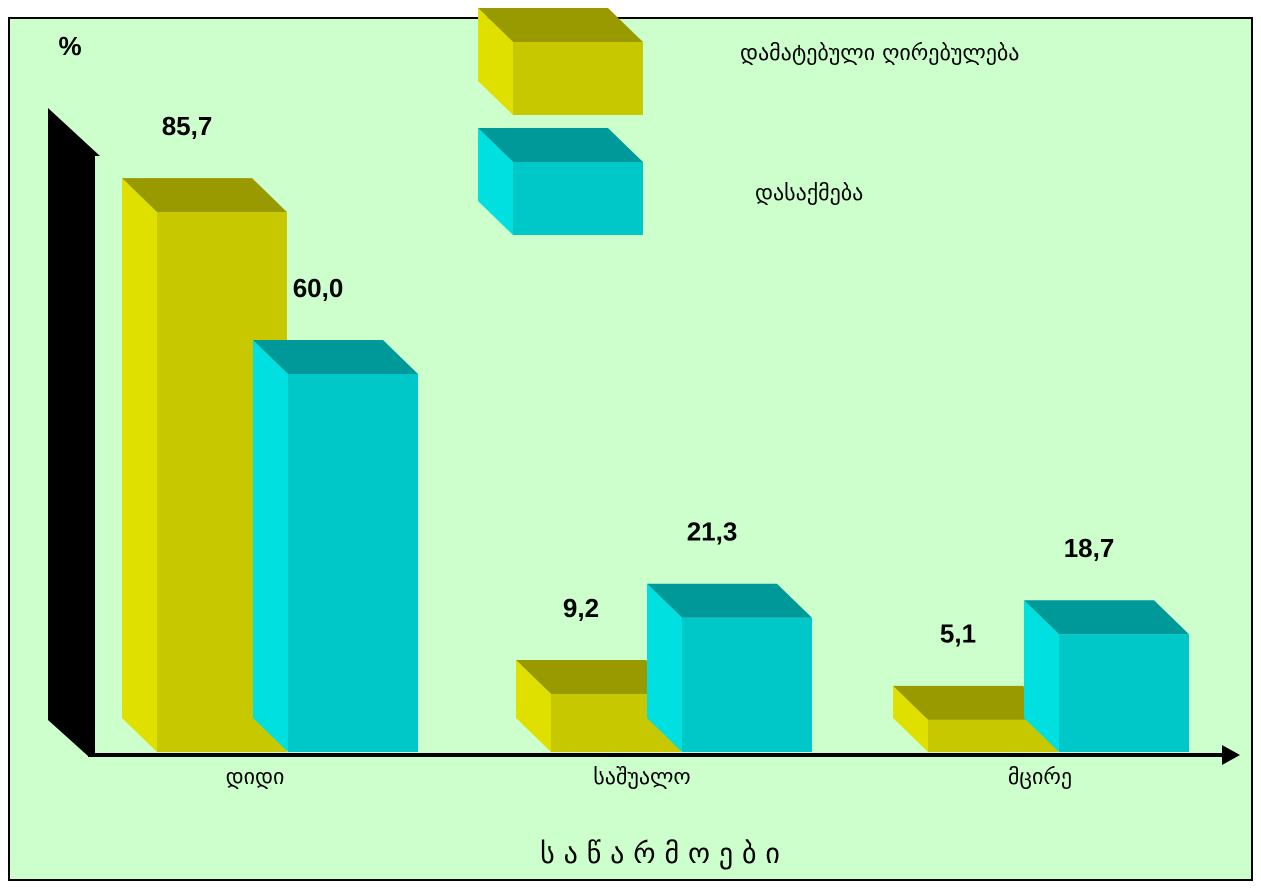 The width and height of the screenshot is (1261, 896). What do you see at coordinates (318, 288) in the screenshot?
I see `value-label: 60,0` at bounding box center [318, 288].